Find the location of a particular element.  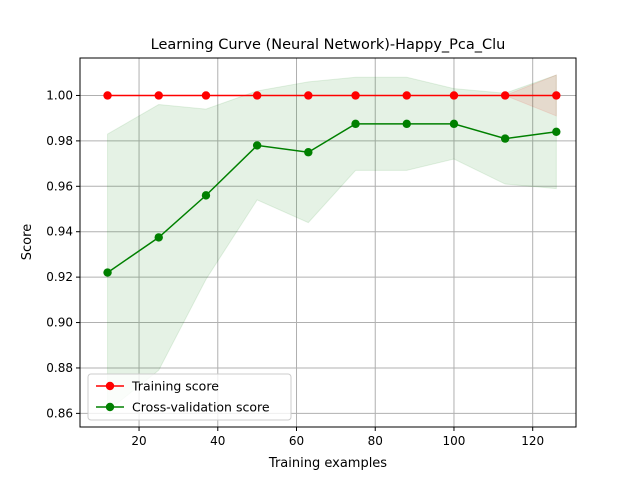

y-tick-label-6: 0.98 is located at coordinates (59, 141).